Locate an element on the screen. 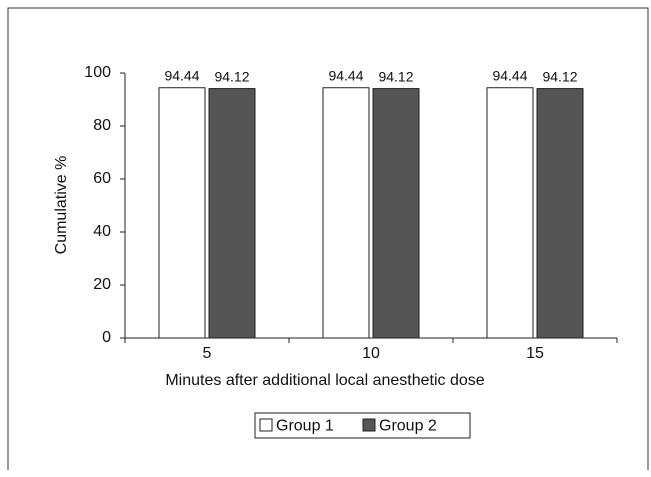  legend-label: Group 2 is located at coordinates (408, 426).